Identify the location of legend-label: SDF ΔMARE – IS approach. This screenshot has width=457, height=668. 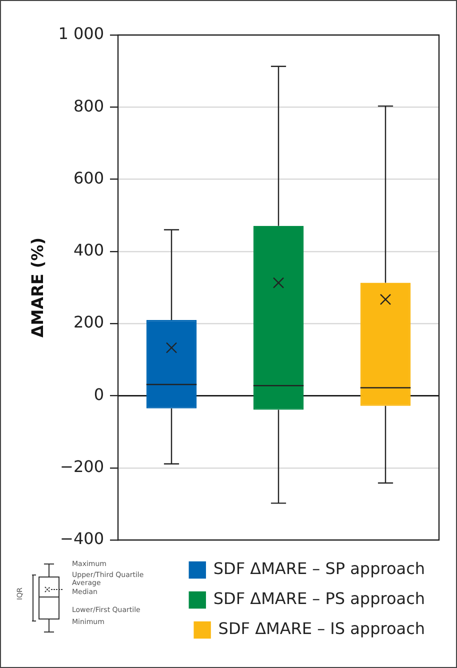
(322, 628).